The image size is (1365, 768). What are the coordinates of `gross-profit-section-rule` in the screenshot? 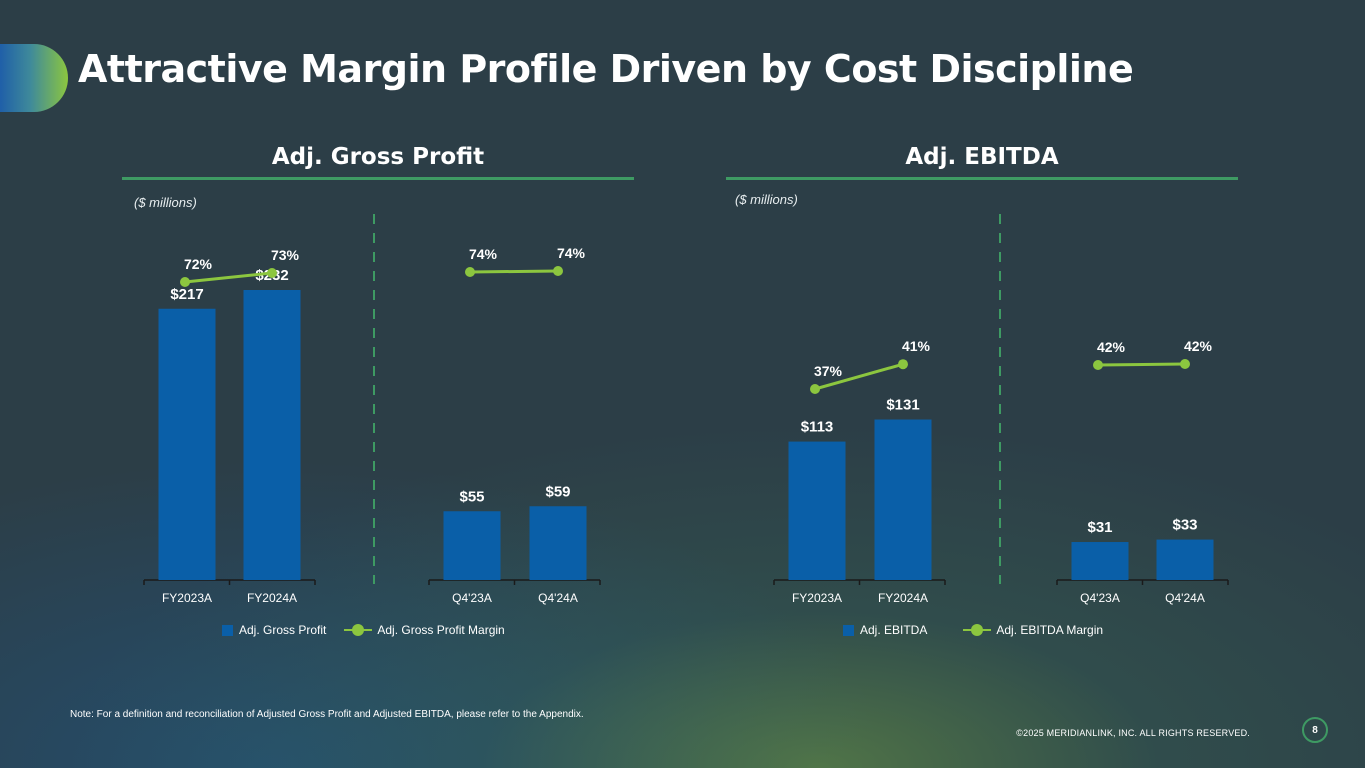 It's located at (378, 178).